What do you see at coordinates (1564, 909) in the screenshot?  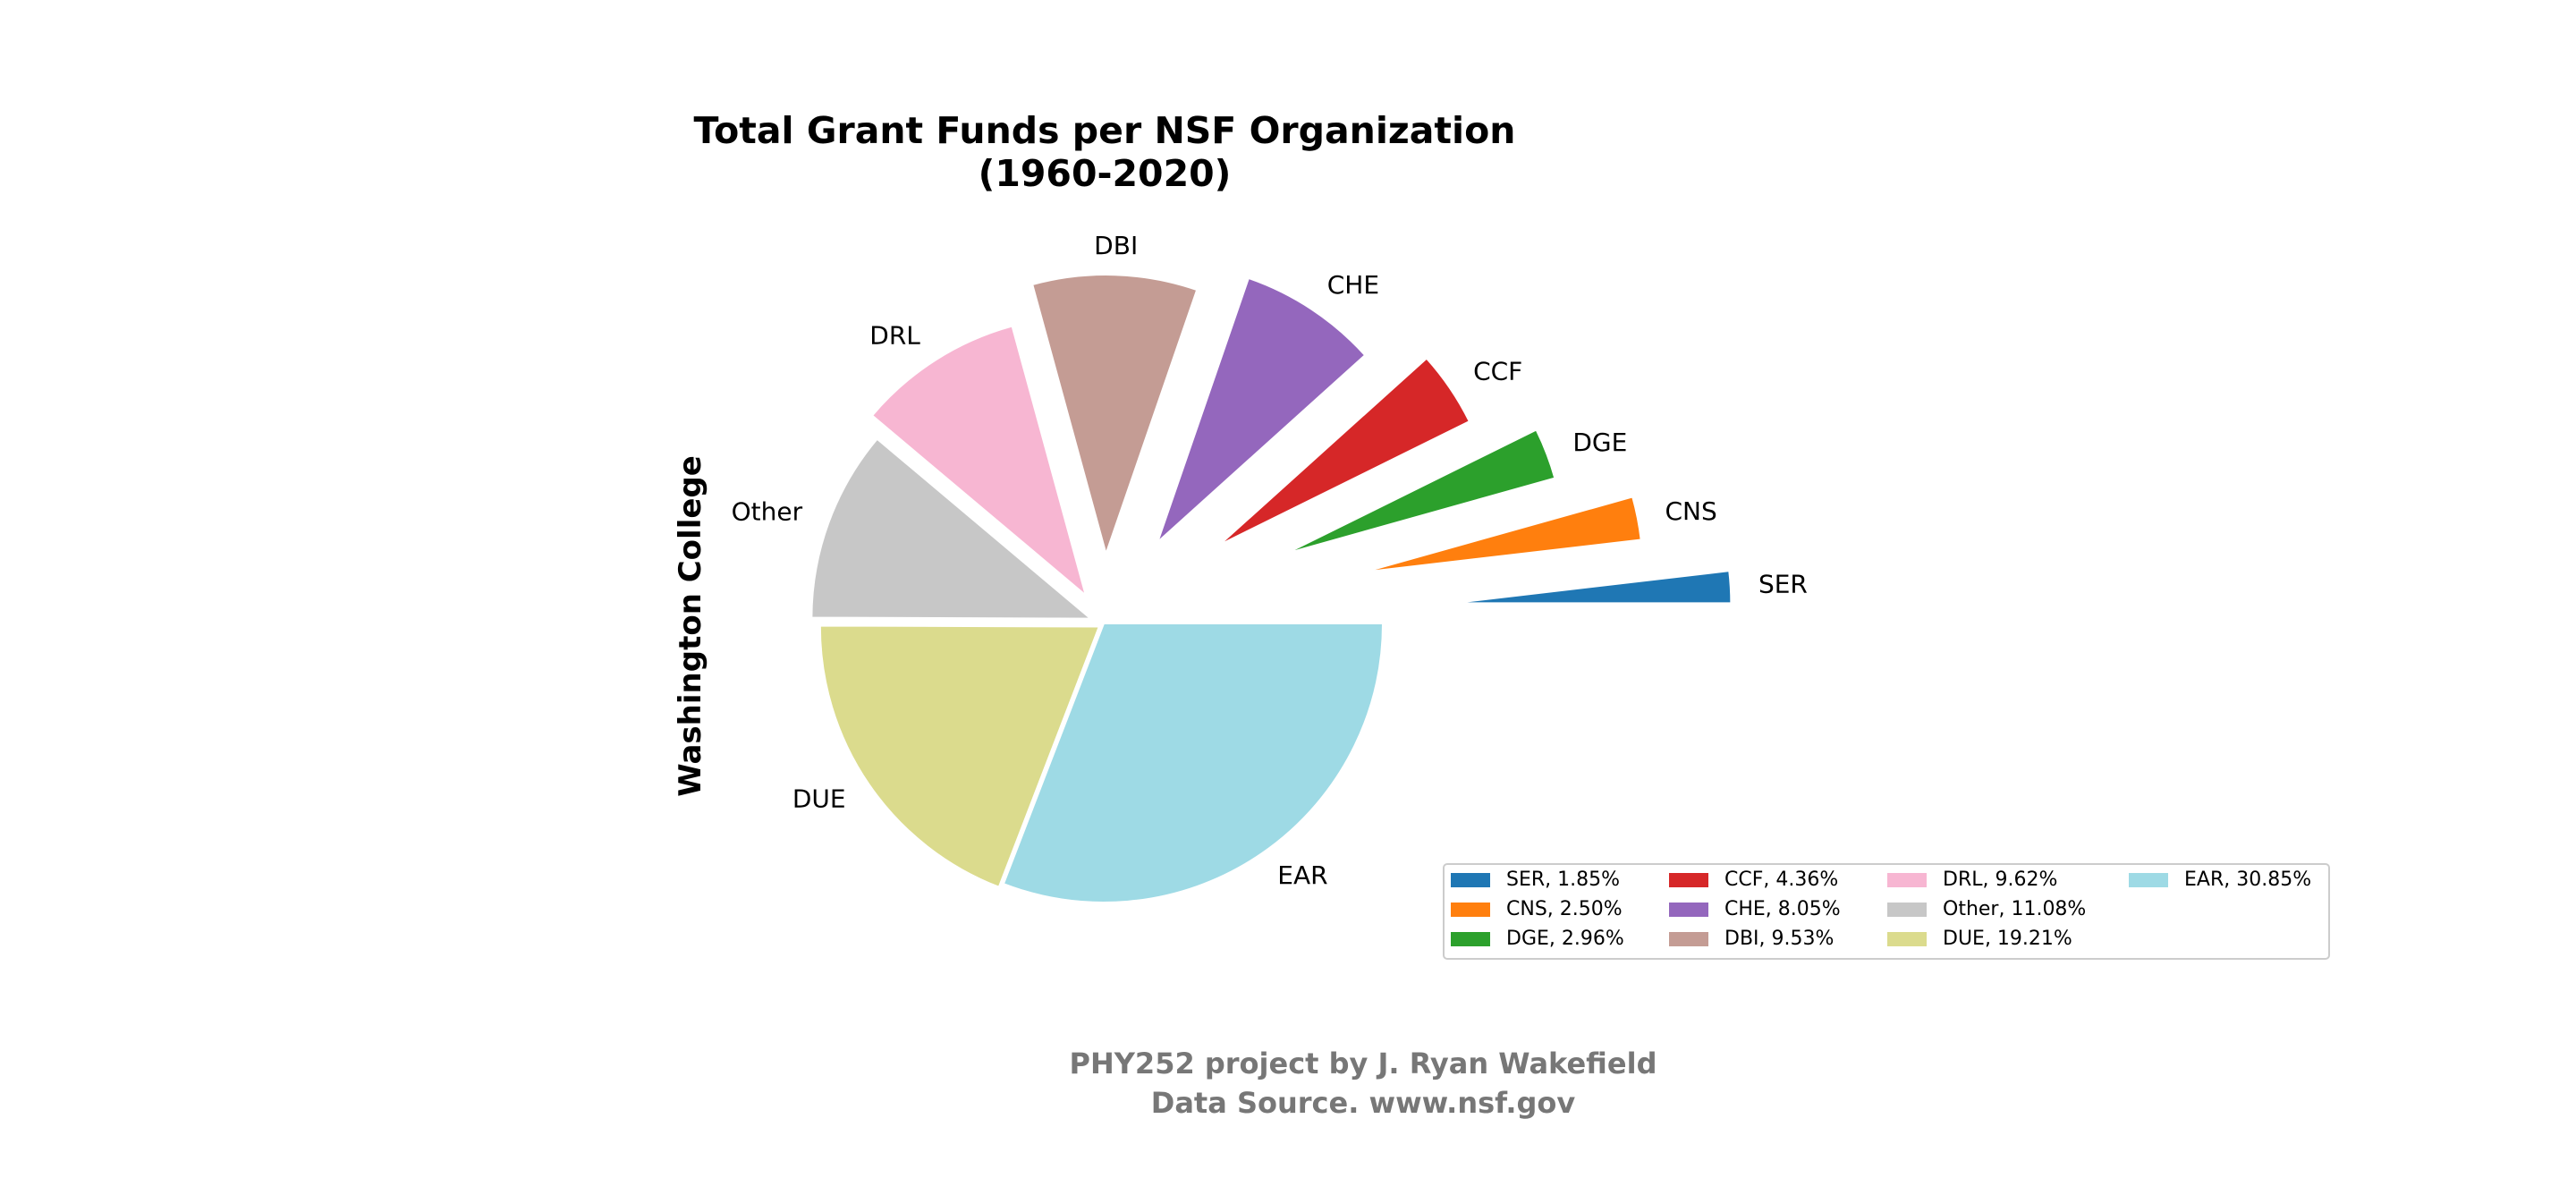 I see `legend-label-cns: CNS, 2.50%` at bounding box center [1564, 909].